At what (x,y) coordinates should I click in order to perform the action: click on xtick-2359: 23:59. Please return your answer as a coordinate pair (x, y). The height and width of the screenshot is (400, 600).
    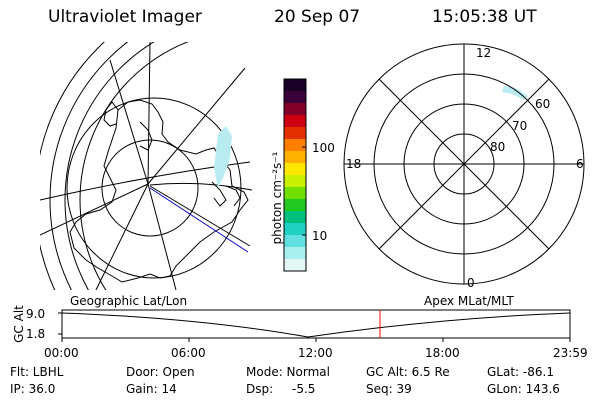
    Looking at the image, I should click on (570, 353).